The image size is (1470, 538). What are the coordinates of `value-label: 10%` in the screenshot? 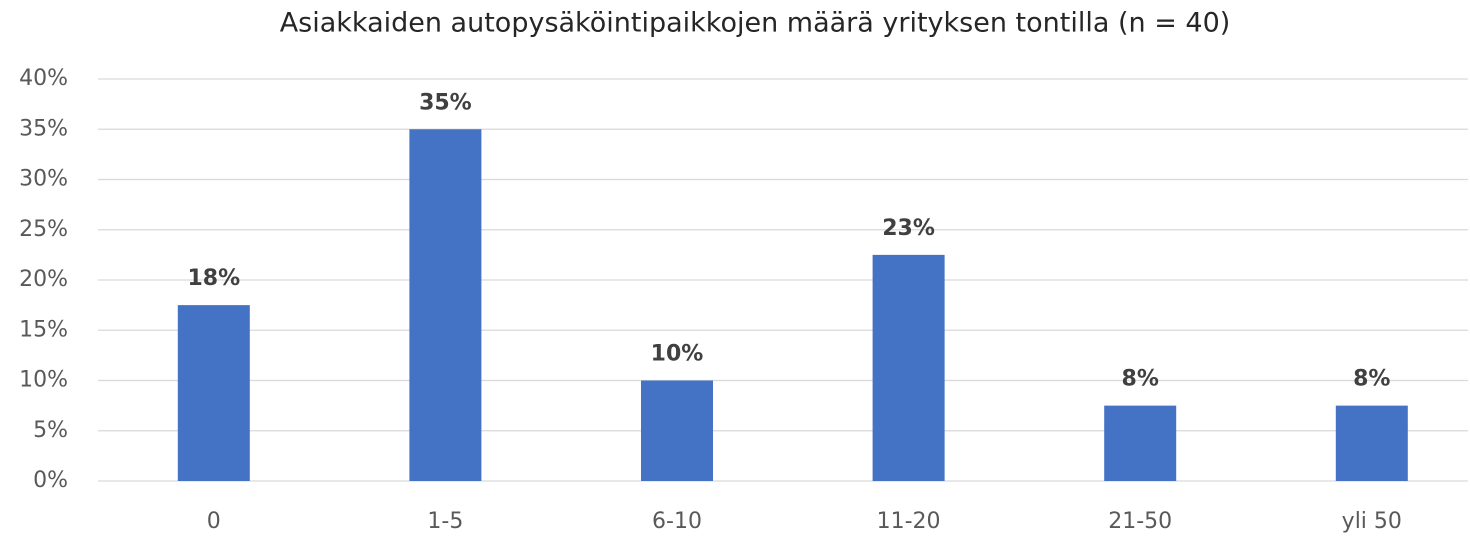 It's located at (677, 354).